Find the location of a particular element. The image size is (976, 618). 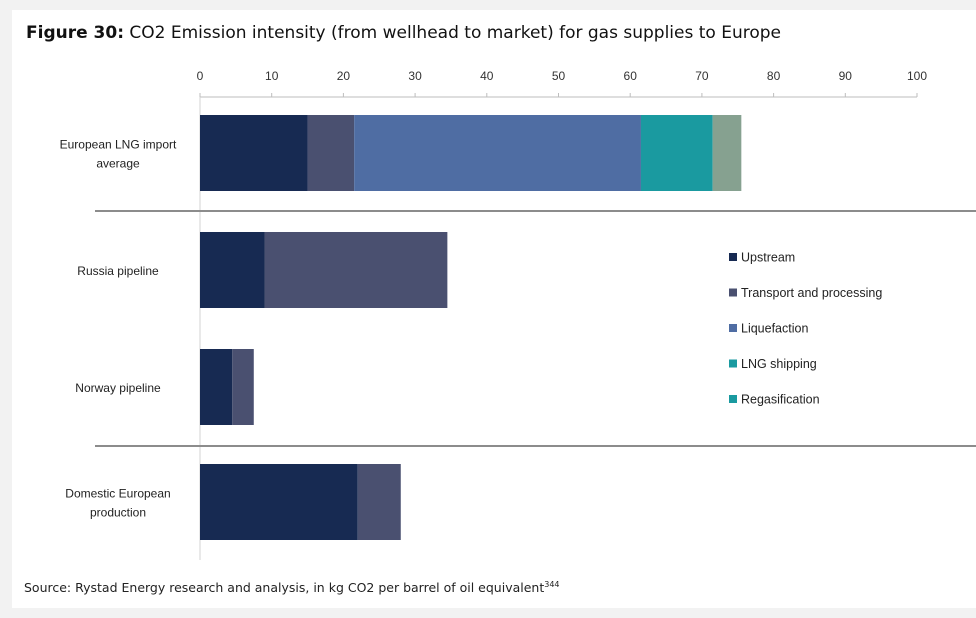

category-label: European LNG import is located at coordinates (118, 145).